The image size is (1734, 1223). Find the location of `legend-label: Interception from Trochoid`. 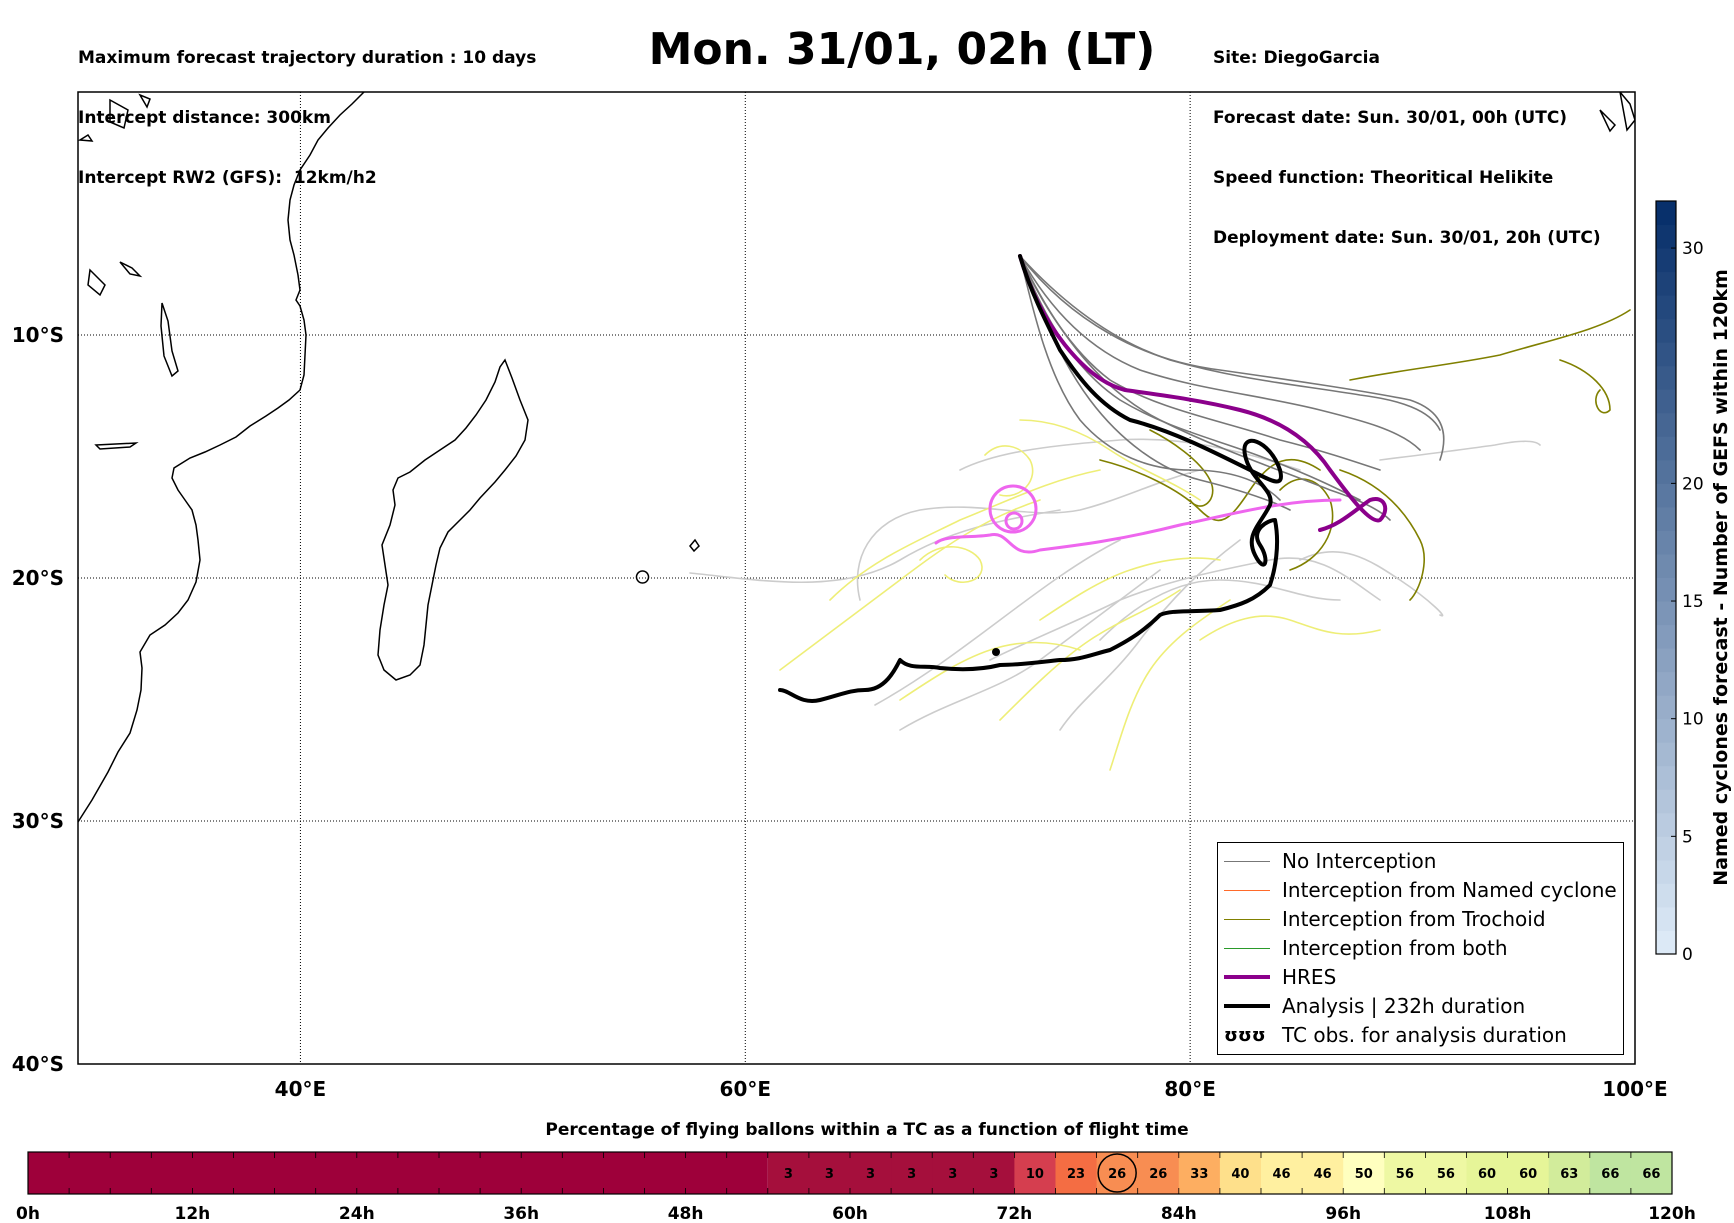

legend-label: Interception from Trochoid is located at coordinates (1414, 919).